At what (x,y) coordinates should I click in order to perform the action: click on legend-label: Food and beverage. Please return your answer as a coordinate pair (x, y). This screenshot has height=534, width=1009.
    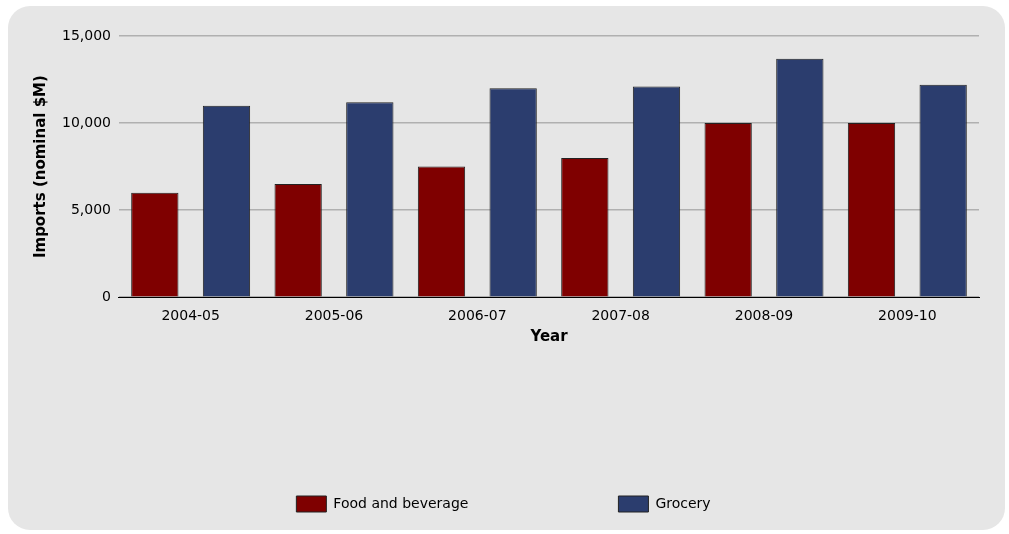
    Looking at the image, I should click on (401, 502).